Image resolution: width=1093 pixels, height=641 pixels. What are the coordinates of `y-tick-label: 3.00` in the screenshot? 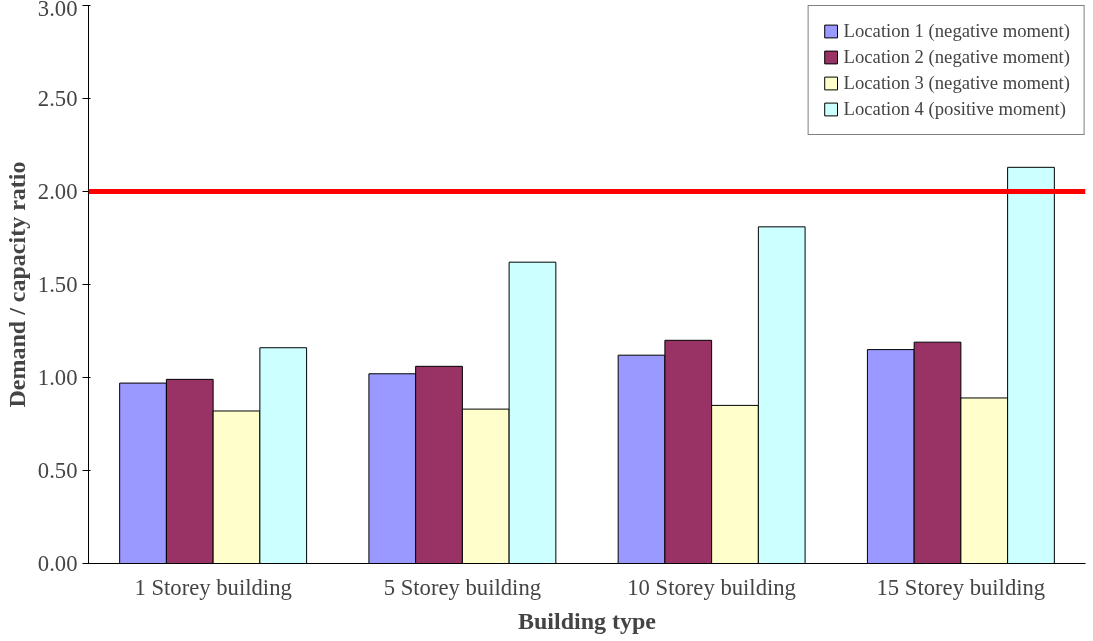 It's located at (57, 10).